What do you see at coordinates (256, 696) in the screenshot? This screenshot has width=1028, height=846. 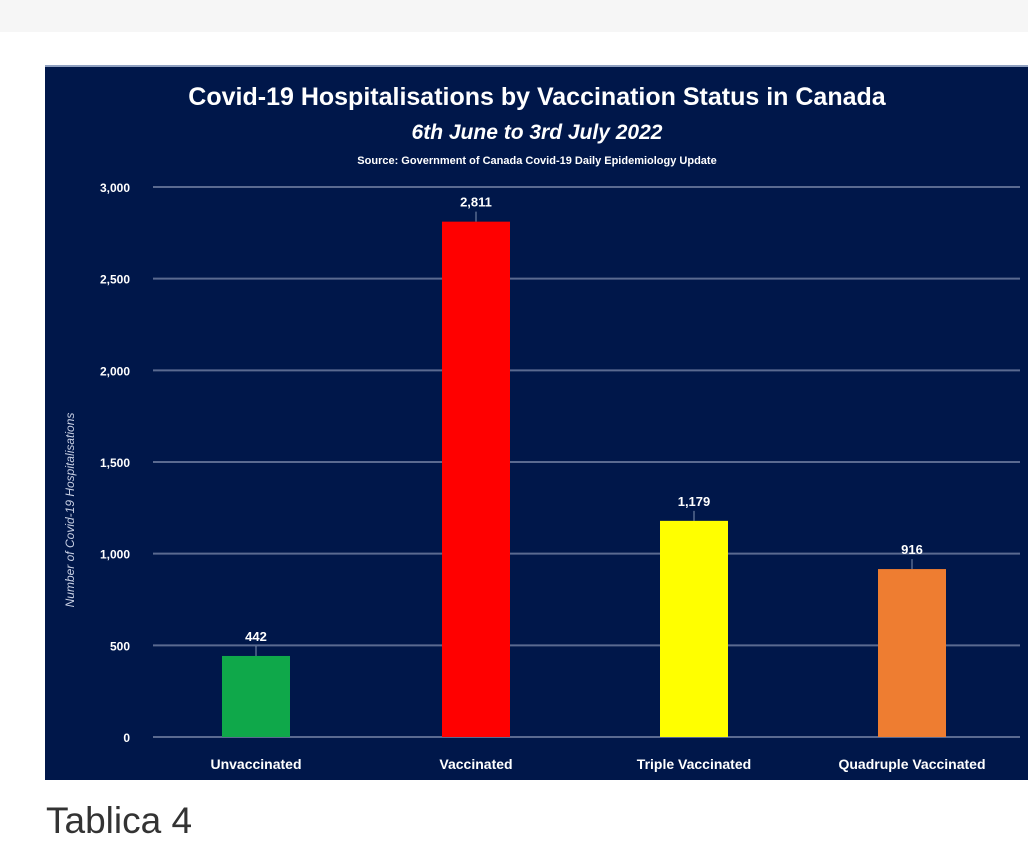 I see `bar-unvaccinated` at bounding box center [256, 696].